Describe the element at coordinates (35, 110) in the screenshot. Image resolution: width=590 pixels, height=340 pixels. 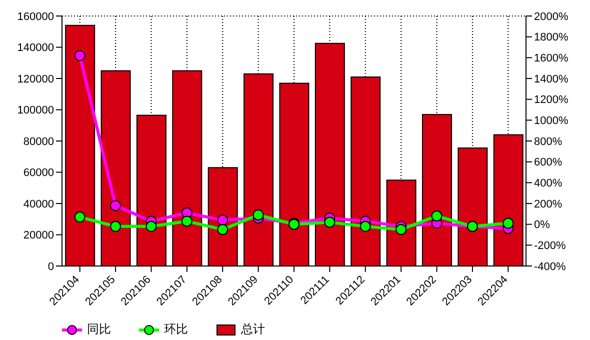
I see `y-tick-label: 100000` at that location.